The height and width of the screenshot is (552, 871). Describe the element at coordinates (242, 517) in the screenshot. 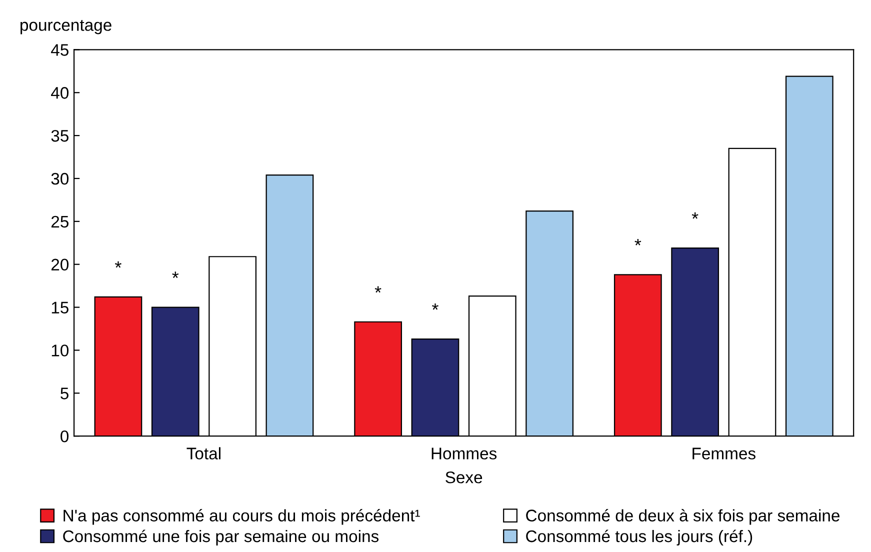

I see `legend-label: N'a pas consommé au cours du mois précédent¹` at that location.